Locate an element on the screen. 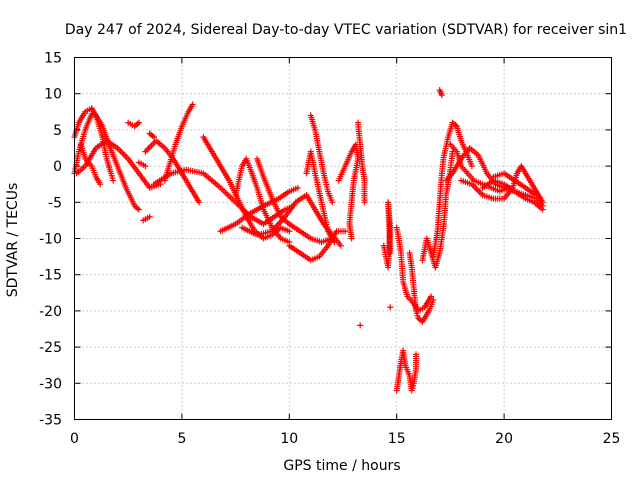 This screenshot has height=480, width=640. y-tick-label: -30 is located at coordinates (50, 384).